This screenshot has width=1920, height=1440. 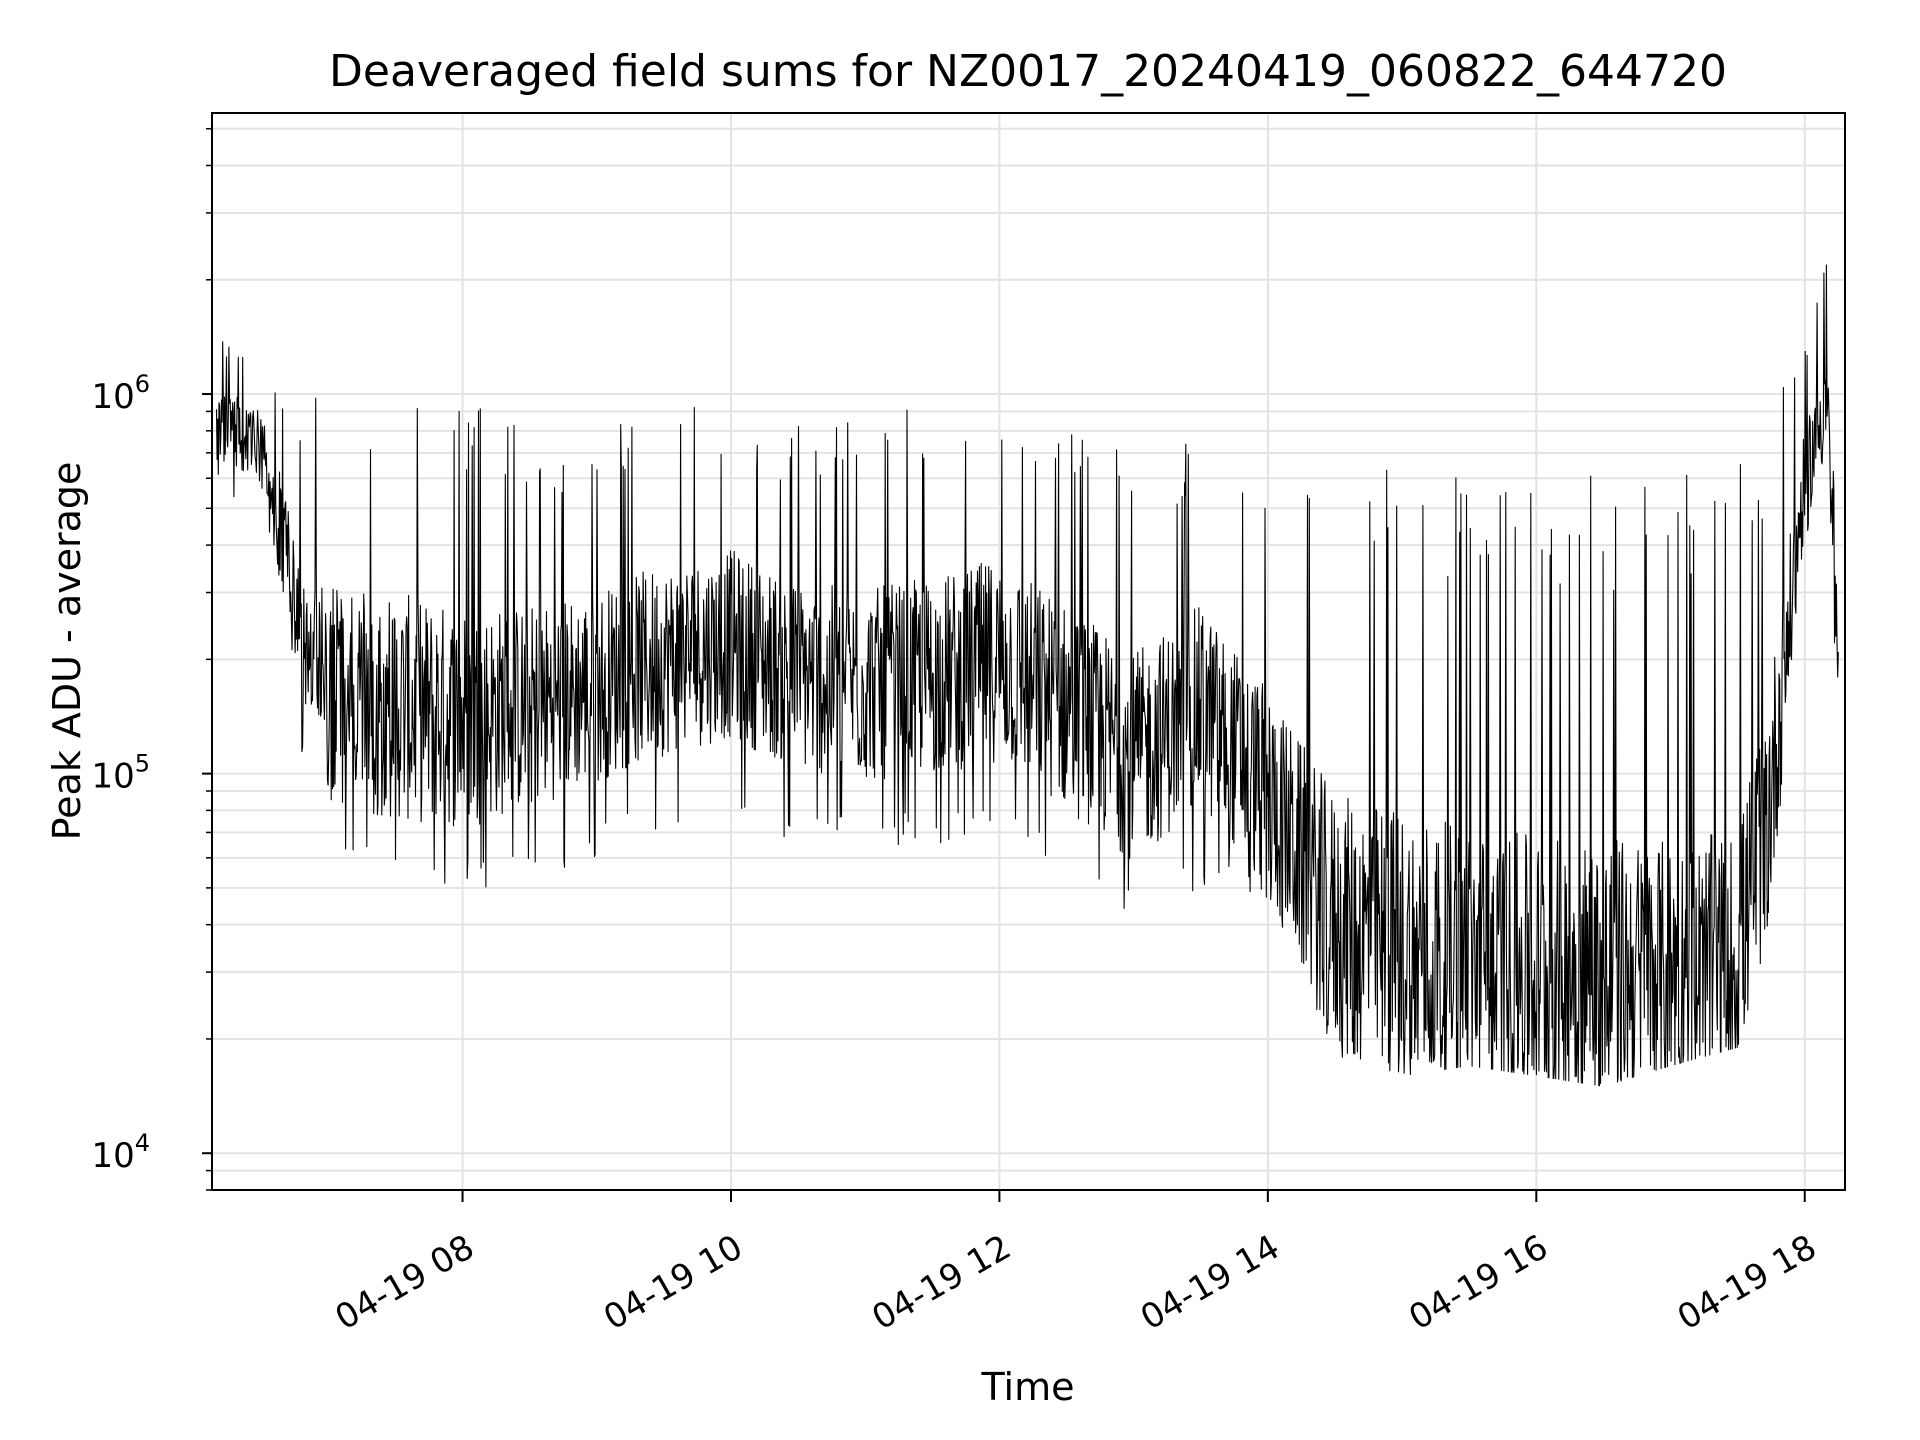 What do you see at coordinates (1210, 1282) in the screenshot?
I see `x-tick-label: 04-19 14` at bounding box center [1210, 1282].